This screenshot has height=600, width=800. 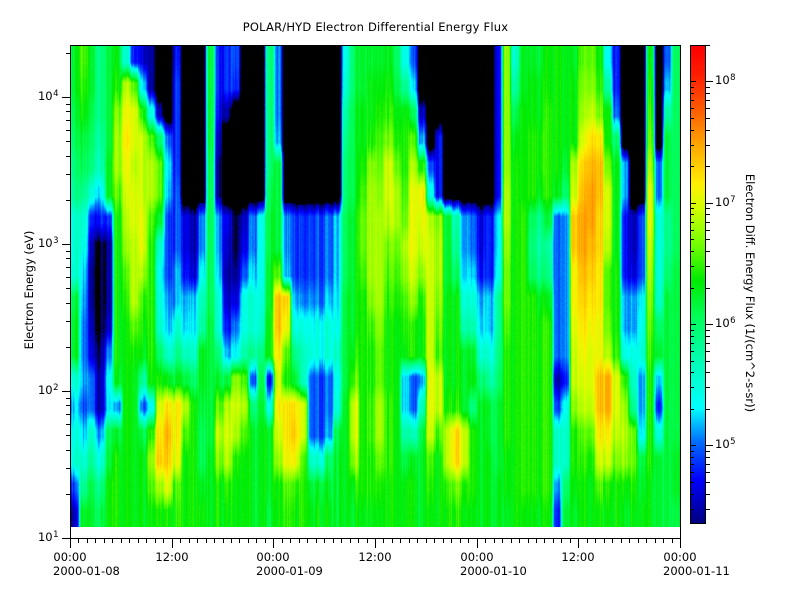 I want to click on x-tick-date: 2000-01-09, so click(x=289, y=571).